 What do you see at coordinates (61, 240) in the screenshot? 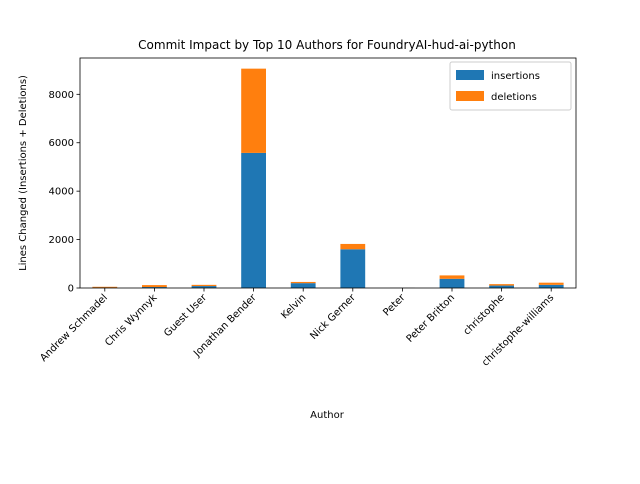
I see `y-tick-label-1: 2000` at bounding box center [61, 240].